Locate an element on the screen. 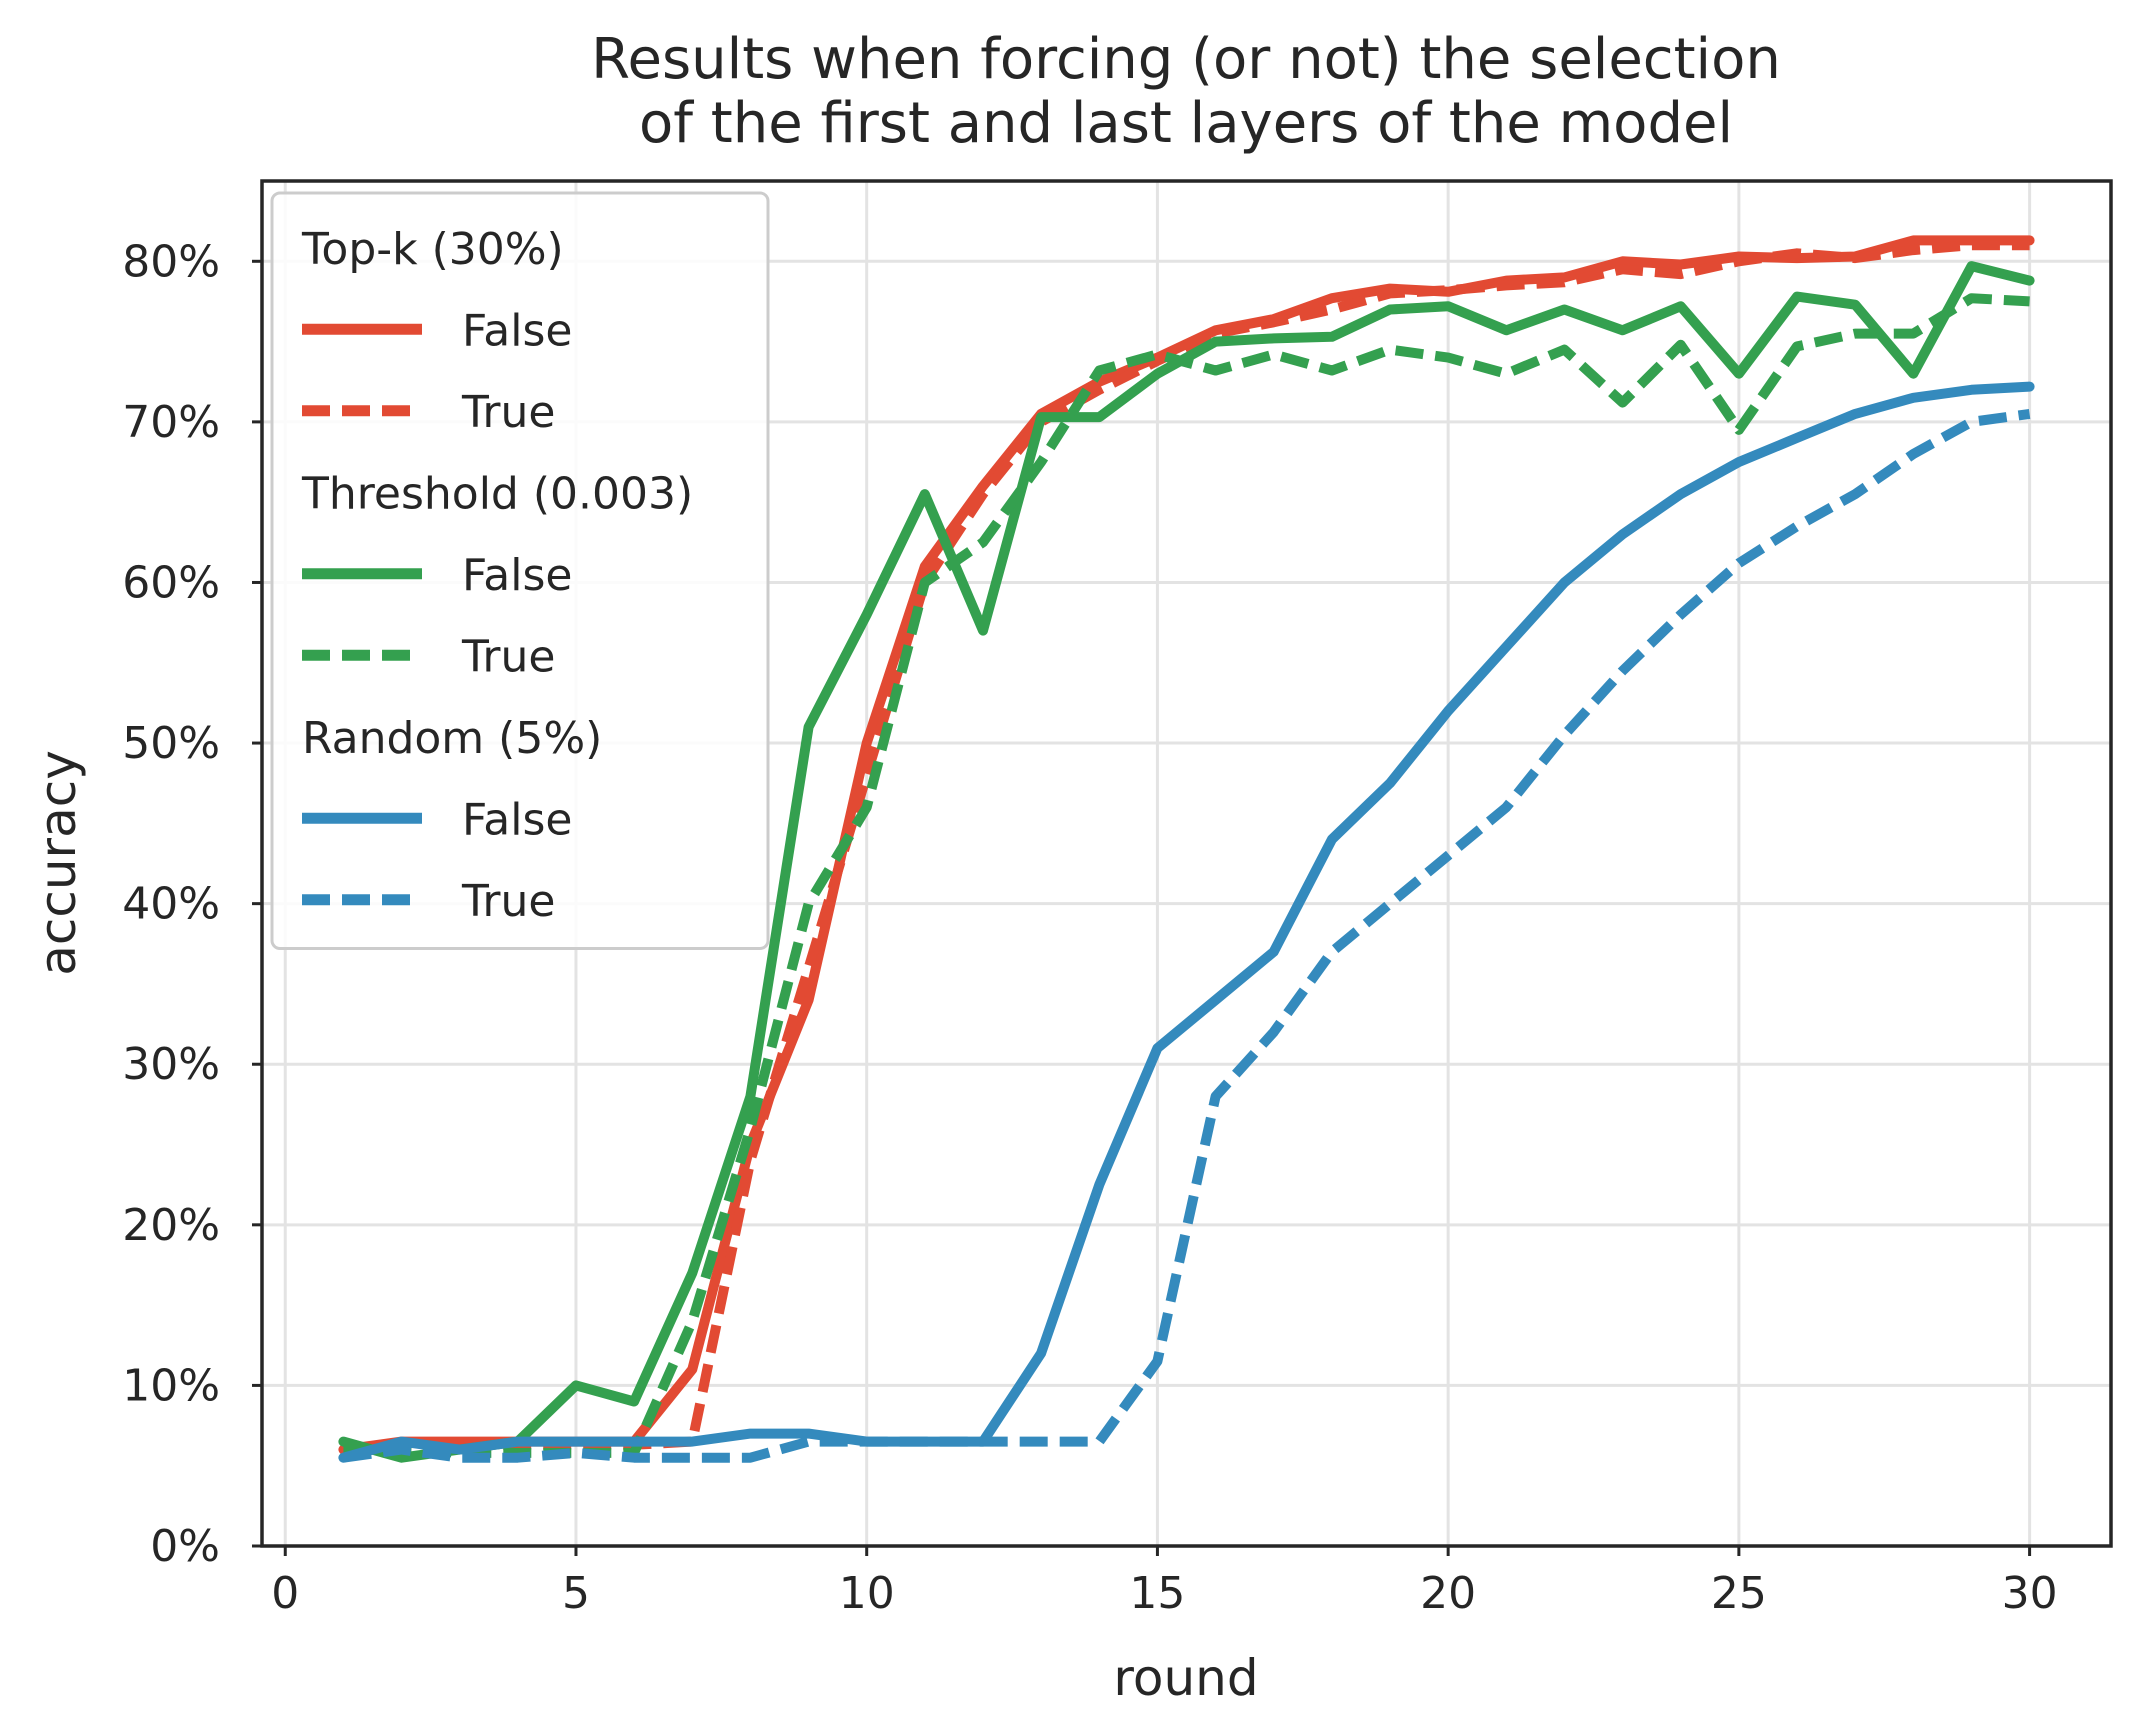  y-tick-label: 10% is located at coordinates (171, 1385).